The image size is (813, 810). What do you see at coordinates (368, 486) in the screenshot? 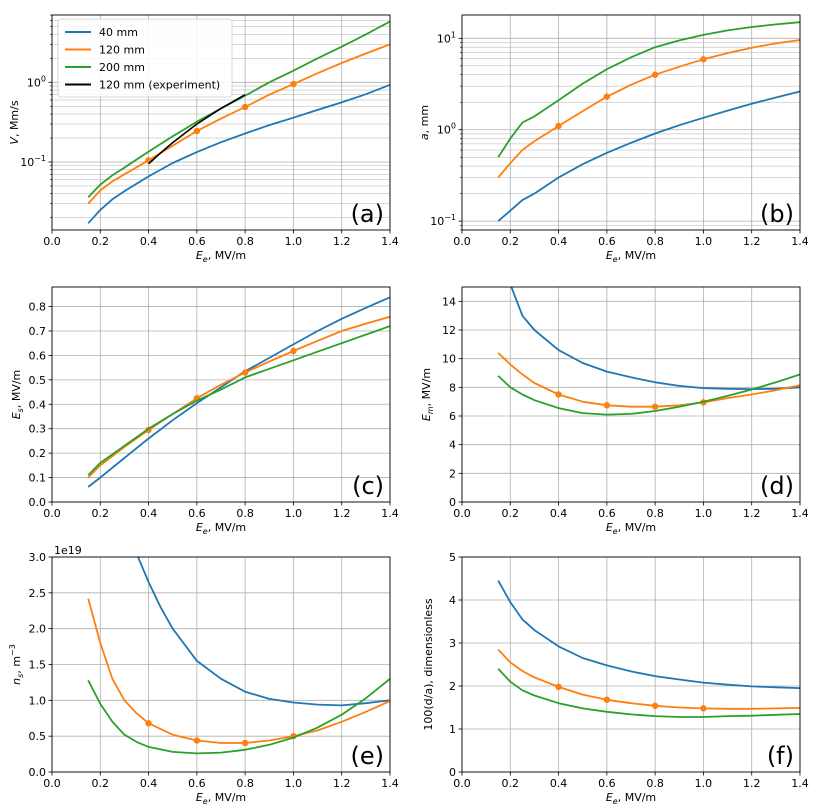
I see `panel-label: (c)` at bounding box center [368, 486].